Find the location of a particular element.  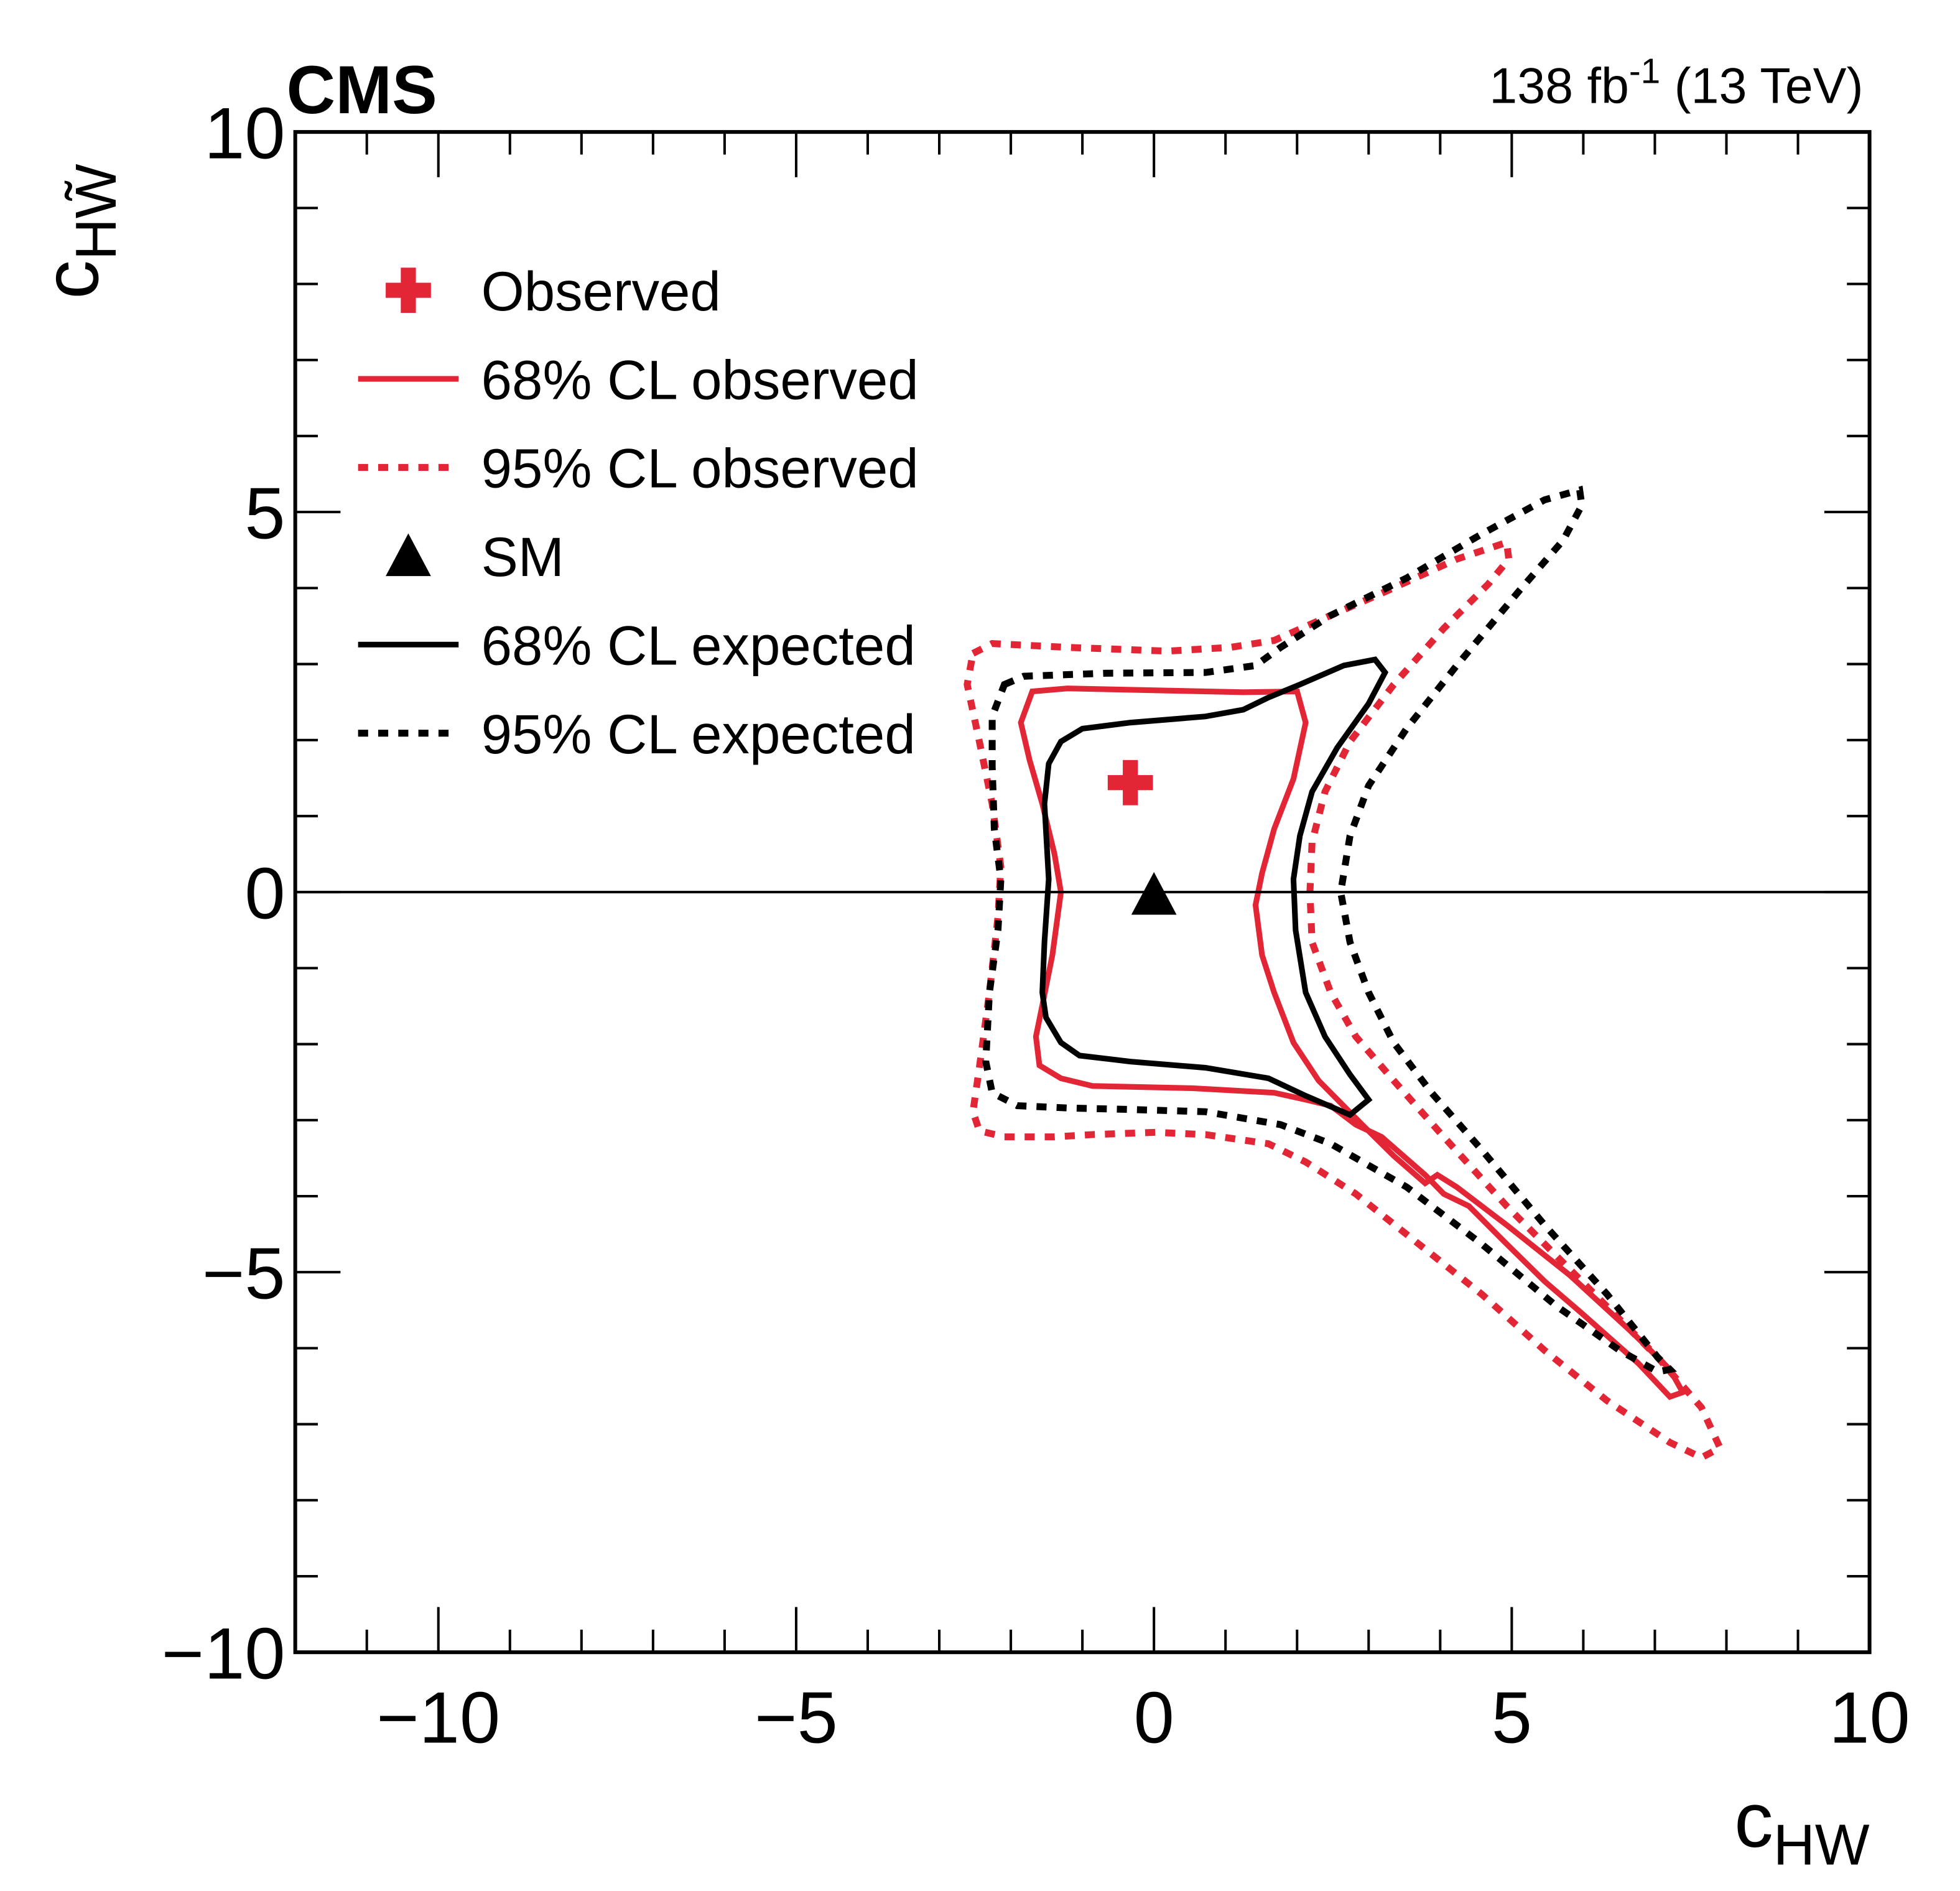

legend-entry: 68% CL observed is located at coordinates (638, 380).